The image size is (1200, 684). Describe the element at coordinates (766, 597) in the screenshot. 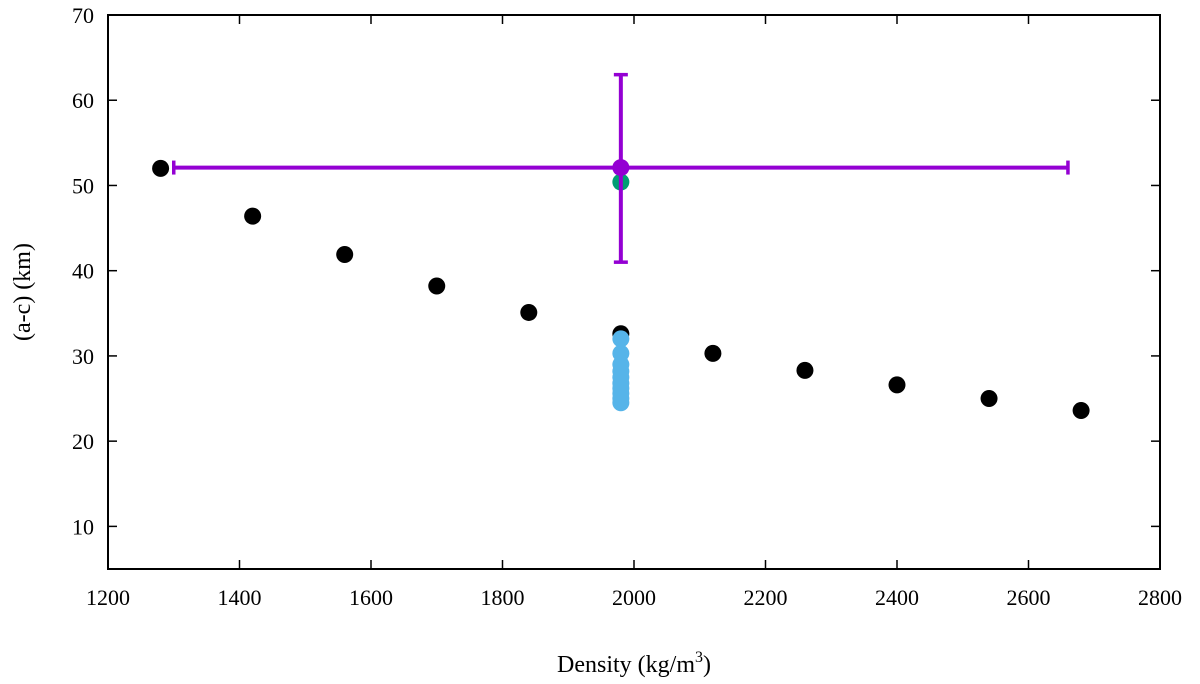

I see `x-tick-label: 2200` at that location.